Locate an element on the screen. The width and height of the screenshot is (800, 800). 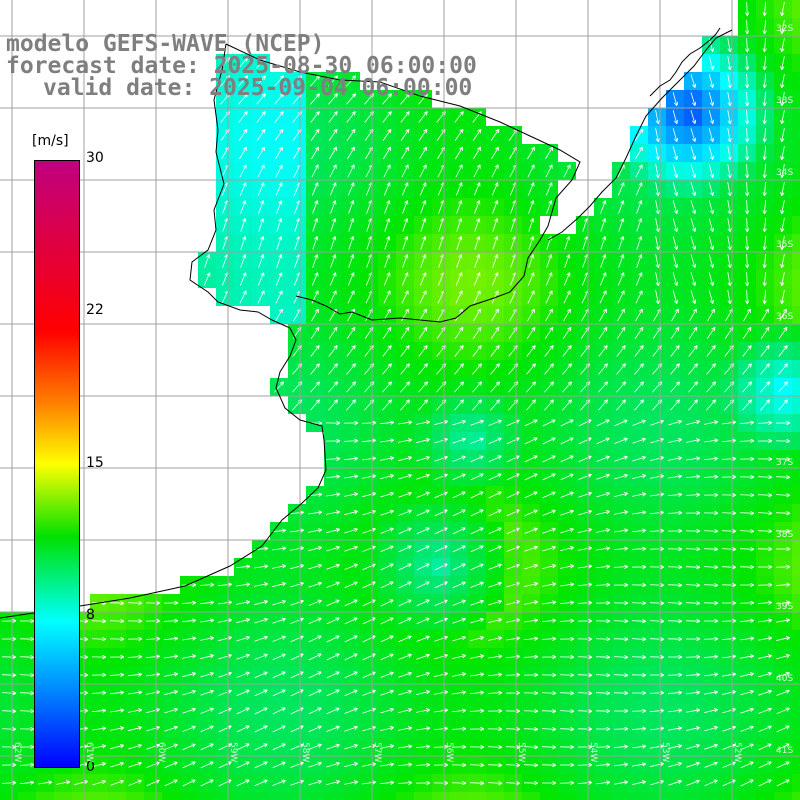
valid-date: valid date: 2025-09-04 06:00:00 is located at coordinates (258, 88).